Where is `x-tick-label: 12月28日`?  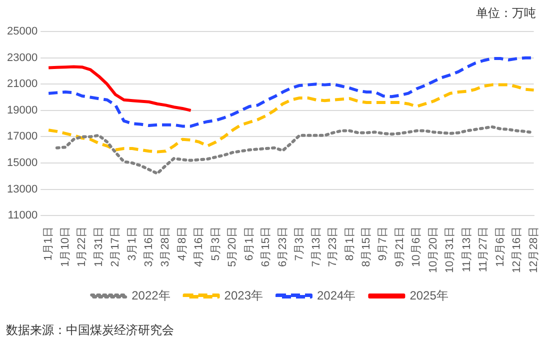
x-tick-label: 12月28日 is located at coordinates (534, 250).